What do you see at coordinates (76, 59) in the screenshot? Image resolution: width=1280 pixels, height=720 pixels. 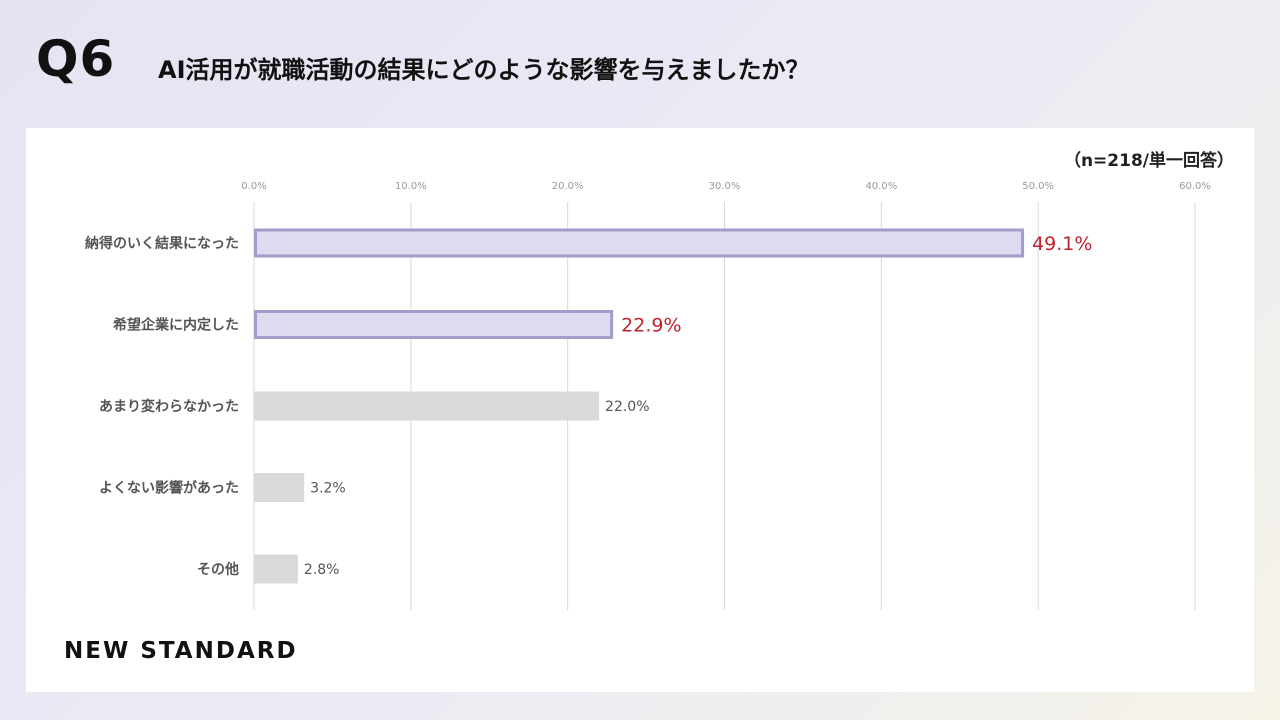 I see `question-number: Q6` at bounding box center [76, 59].